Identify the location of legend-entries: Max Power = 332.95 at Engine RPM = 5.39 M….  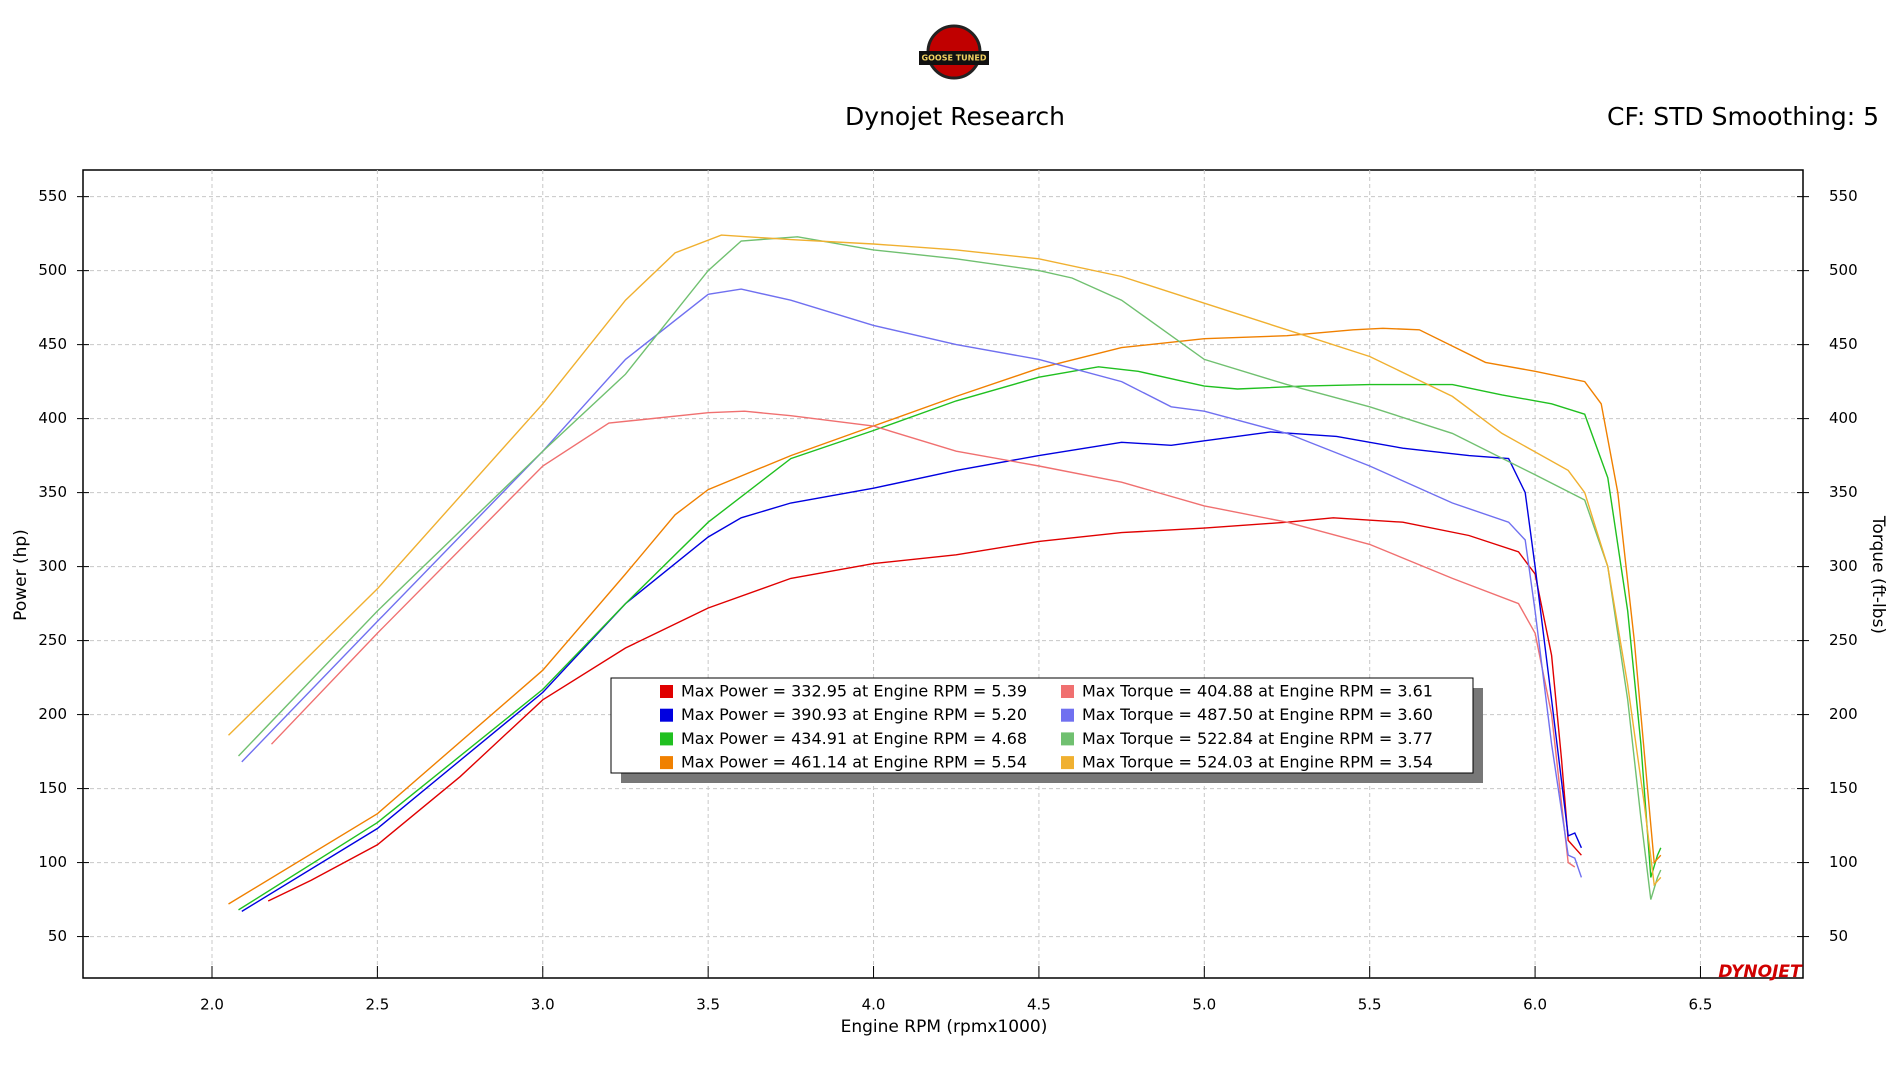
(1046, 727).